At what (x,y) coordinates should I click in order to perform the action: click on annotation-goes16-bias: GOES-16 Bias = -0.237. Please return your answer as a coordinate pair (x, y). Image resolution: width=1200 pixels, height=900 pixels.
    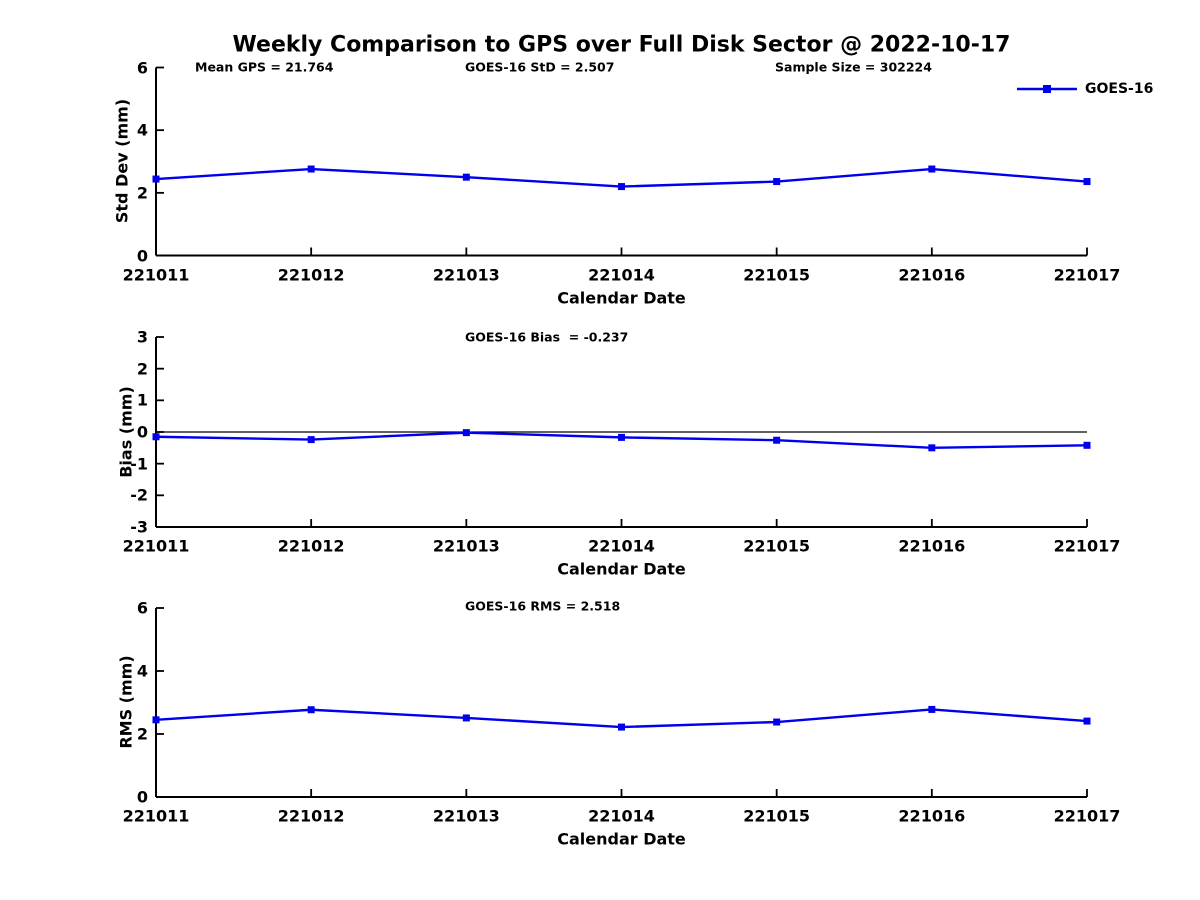
    Looking at the image, I should click on (547, 337).